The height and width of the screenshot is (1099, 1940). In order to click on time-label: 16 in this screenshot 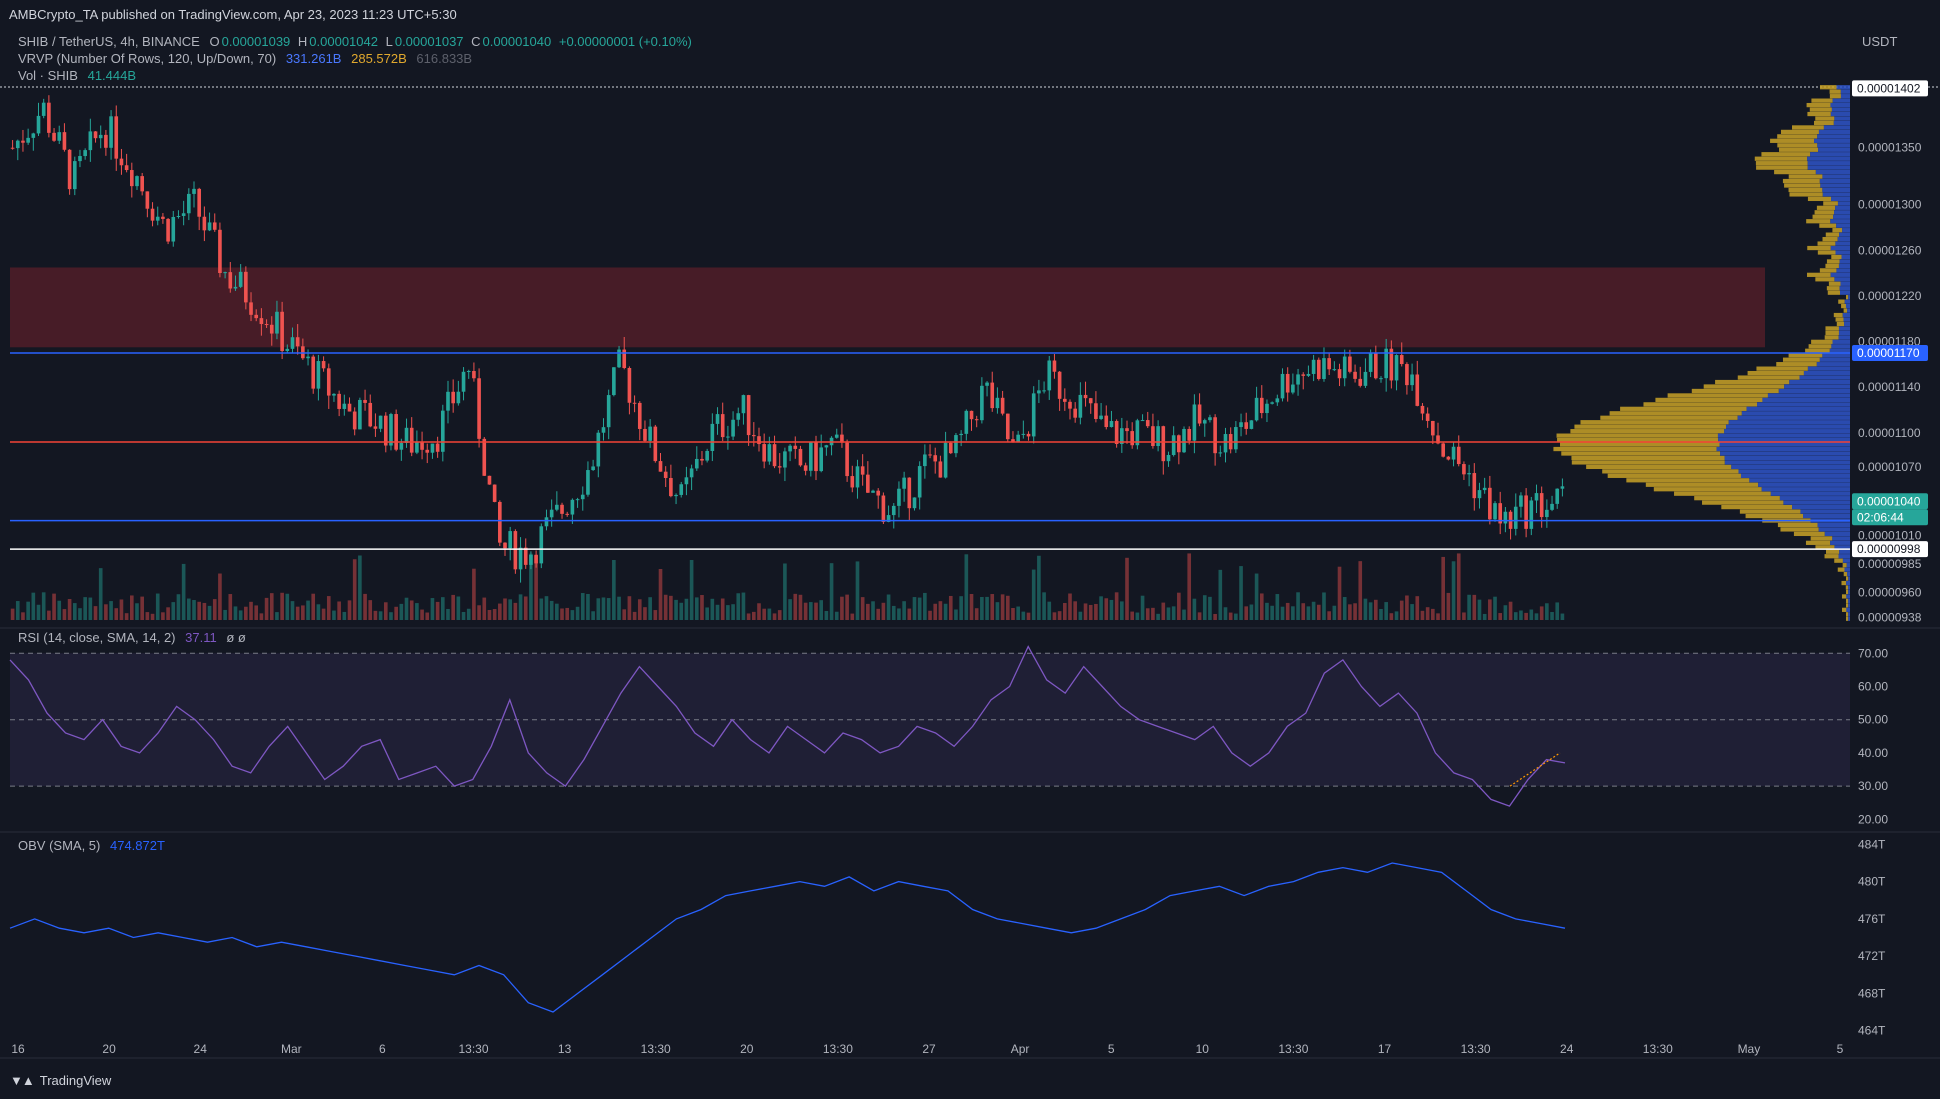, I will do `click(18, 1049)`.